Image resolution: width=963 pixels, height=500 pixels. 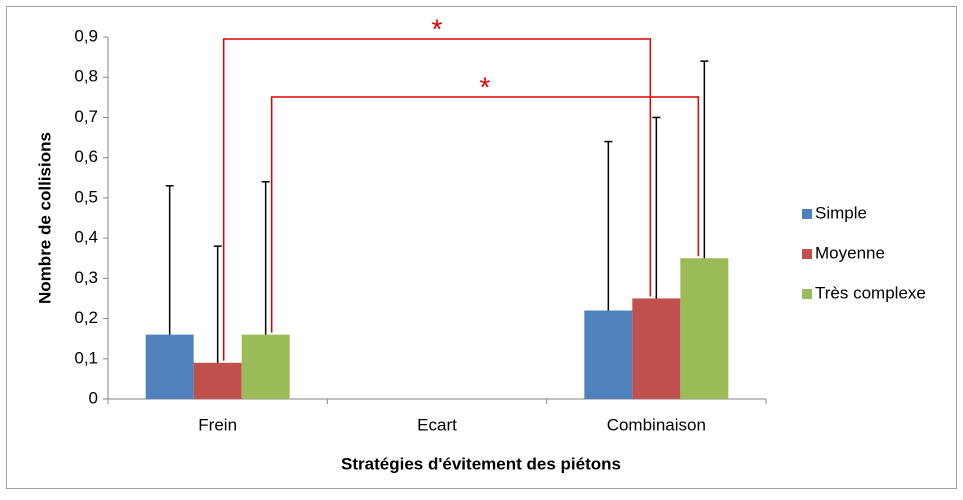 I want to click on legend-label: Très complexe, so click(x=870, y=292).